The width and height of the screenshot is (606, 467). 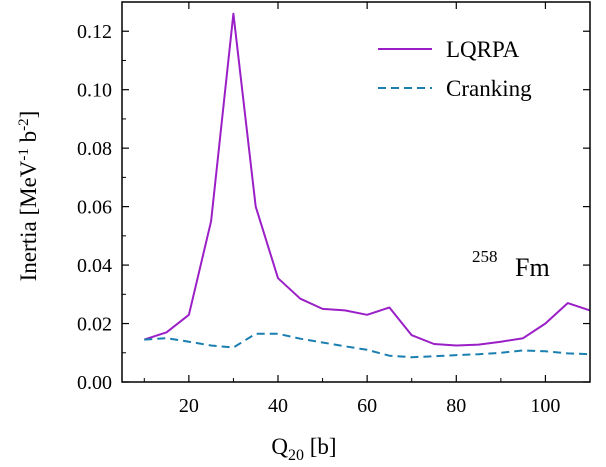 I want to click on annotation-mass-number: 258, so click(x=485, y=256).